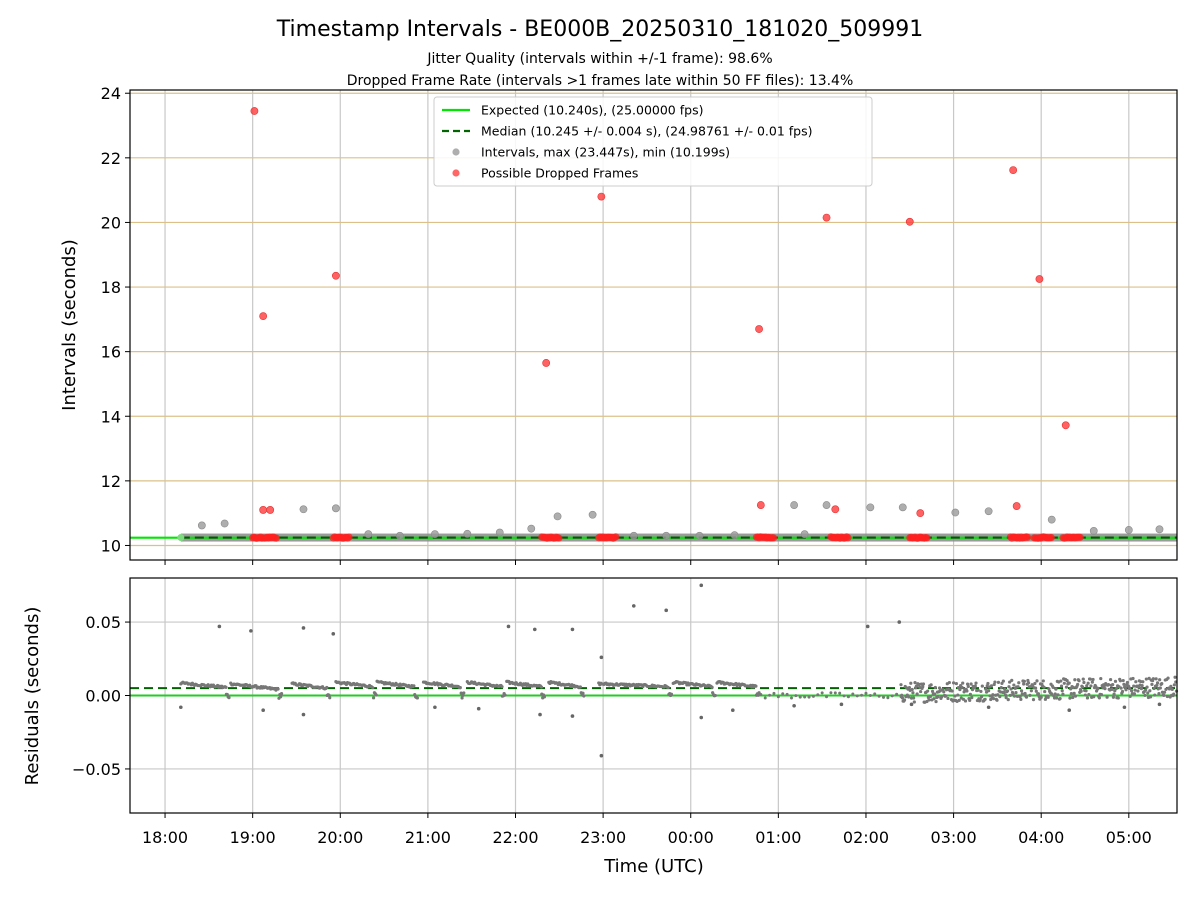  Describe the element at coordinates (866, 837) in the screenshot. I see `x-tick-label: 02:00` at that location.